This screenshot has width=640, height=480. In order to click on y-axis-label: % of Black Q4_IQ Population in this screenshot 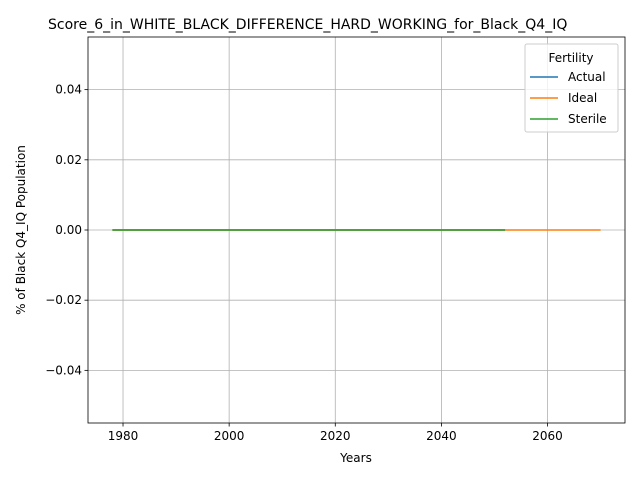, I will do `click(21, 230)`.